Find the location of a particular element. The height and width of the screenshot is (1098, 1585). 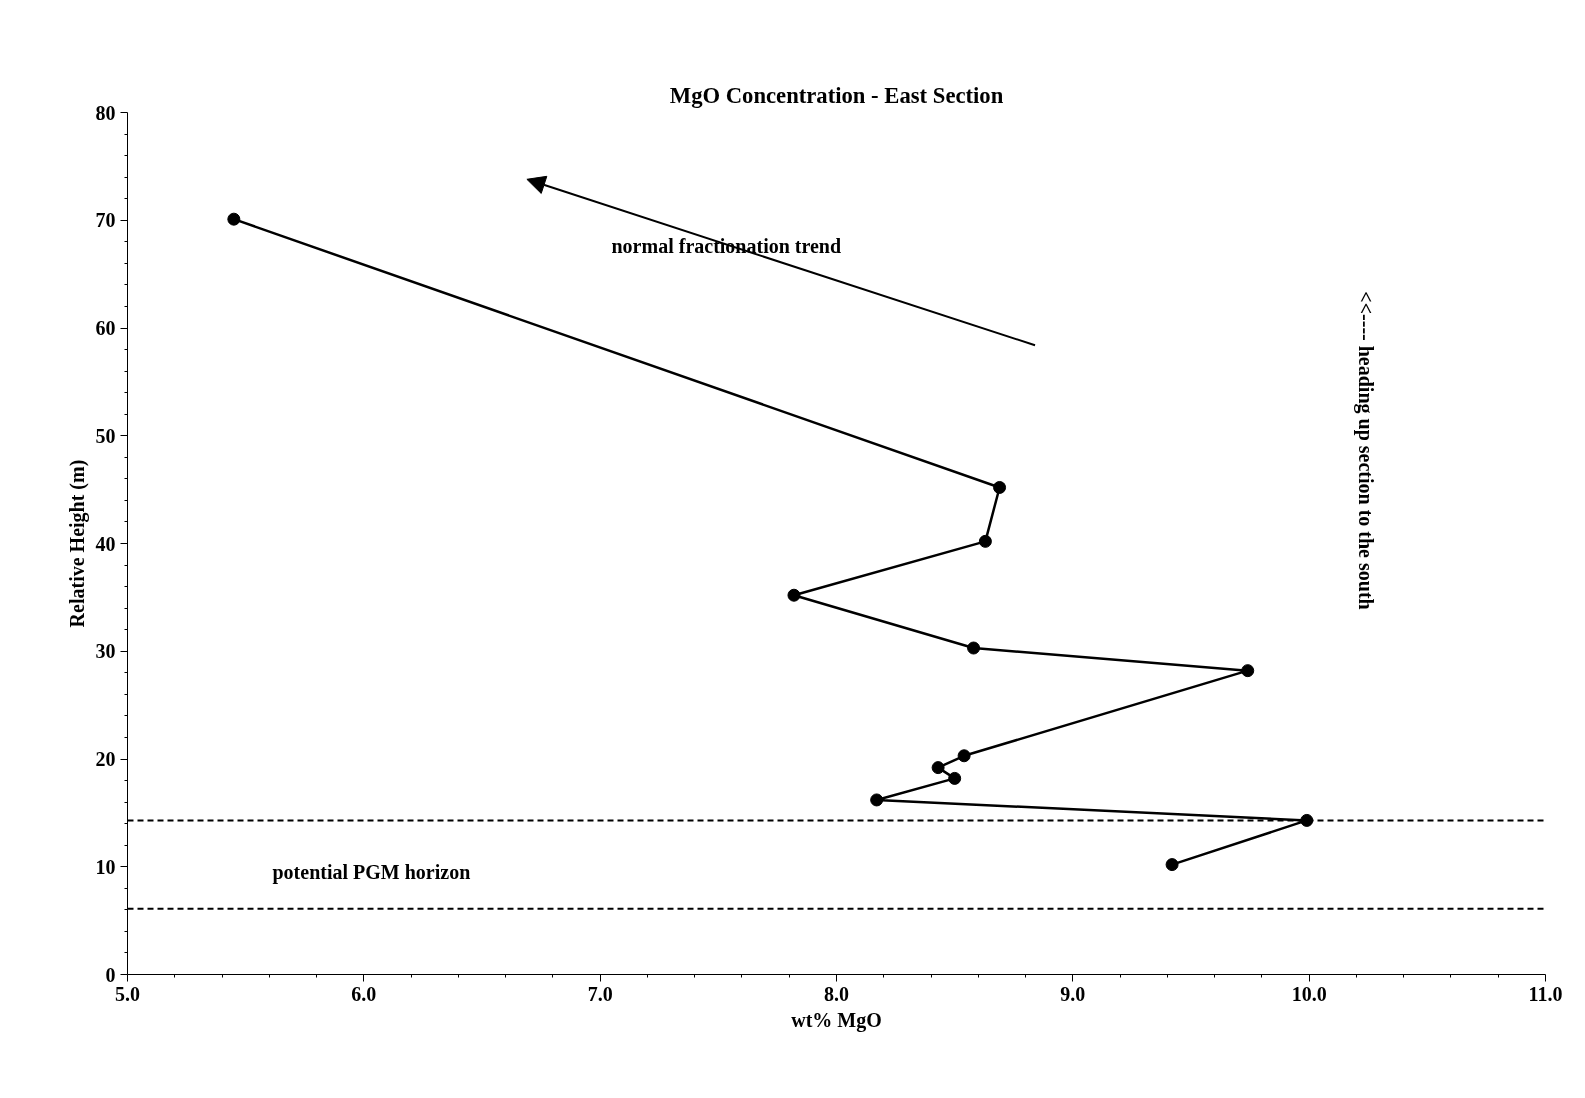

annotation: potential PGM horizon is located at coordinates (371, 872).